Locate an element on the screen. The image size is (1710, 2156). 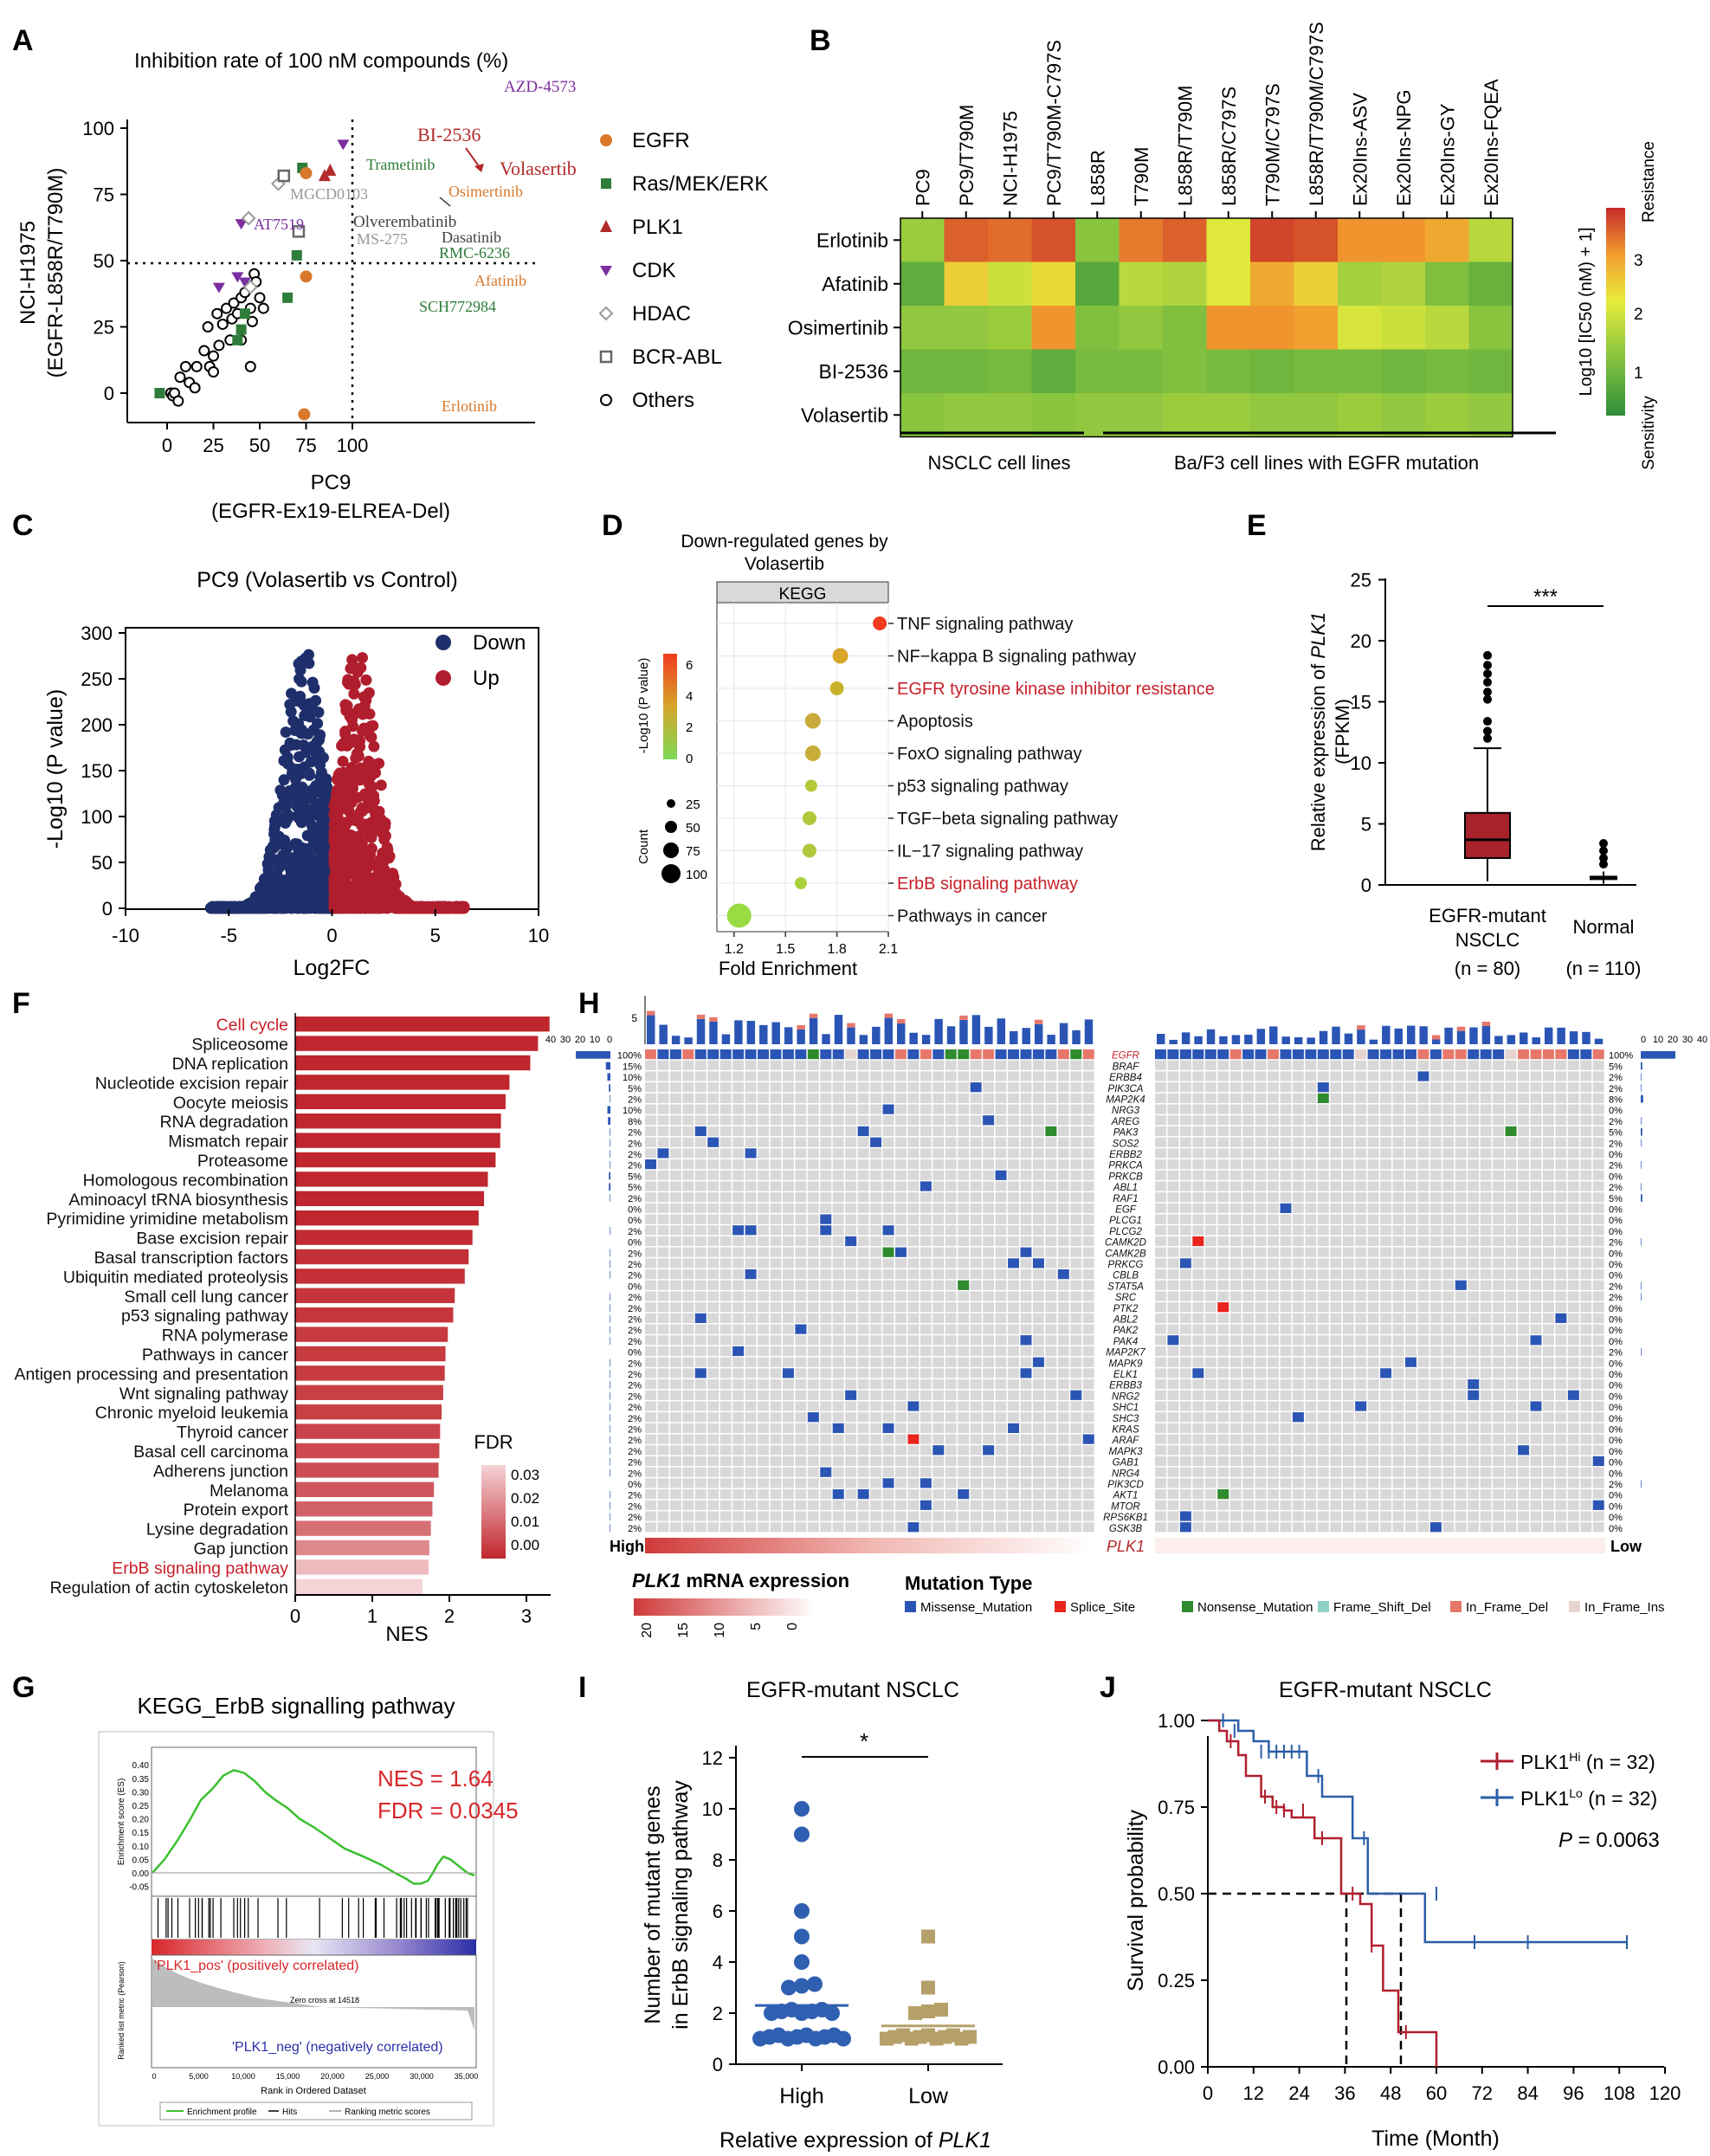
d-point is located at coordinates (739, 916).